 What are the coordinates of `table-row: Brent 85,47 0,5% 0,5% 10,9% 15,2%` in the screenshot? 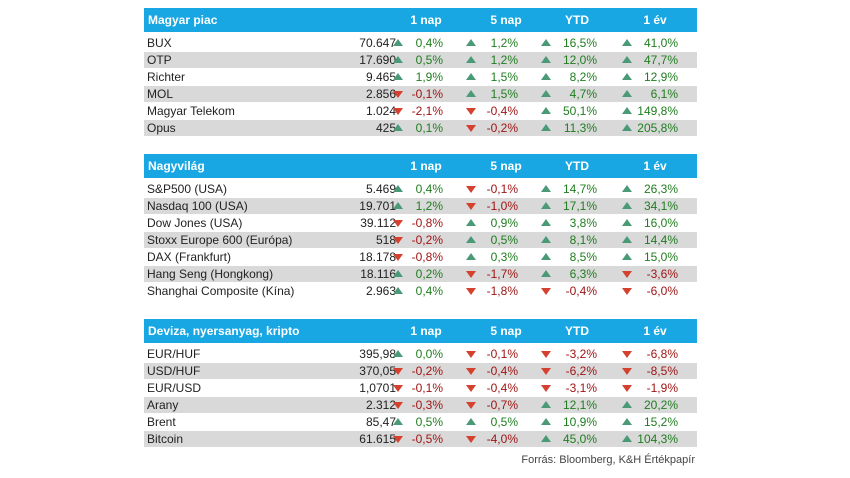 It's located at (420, 422).